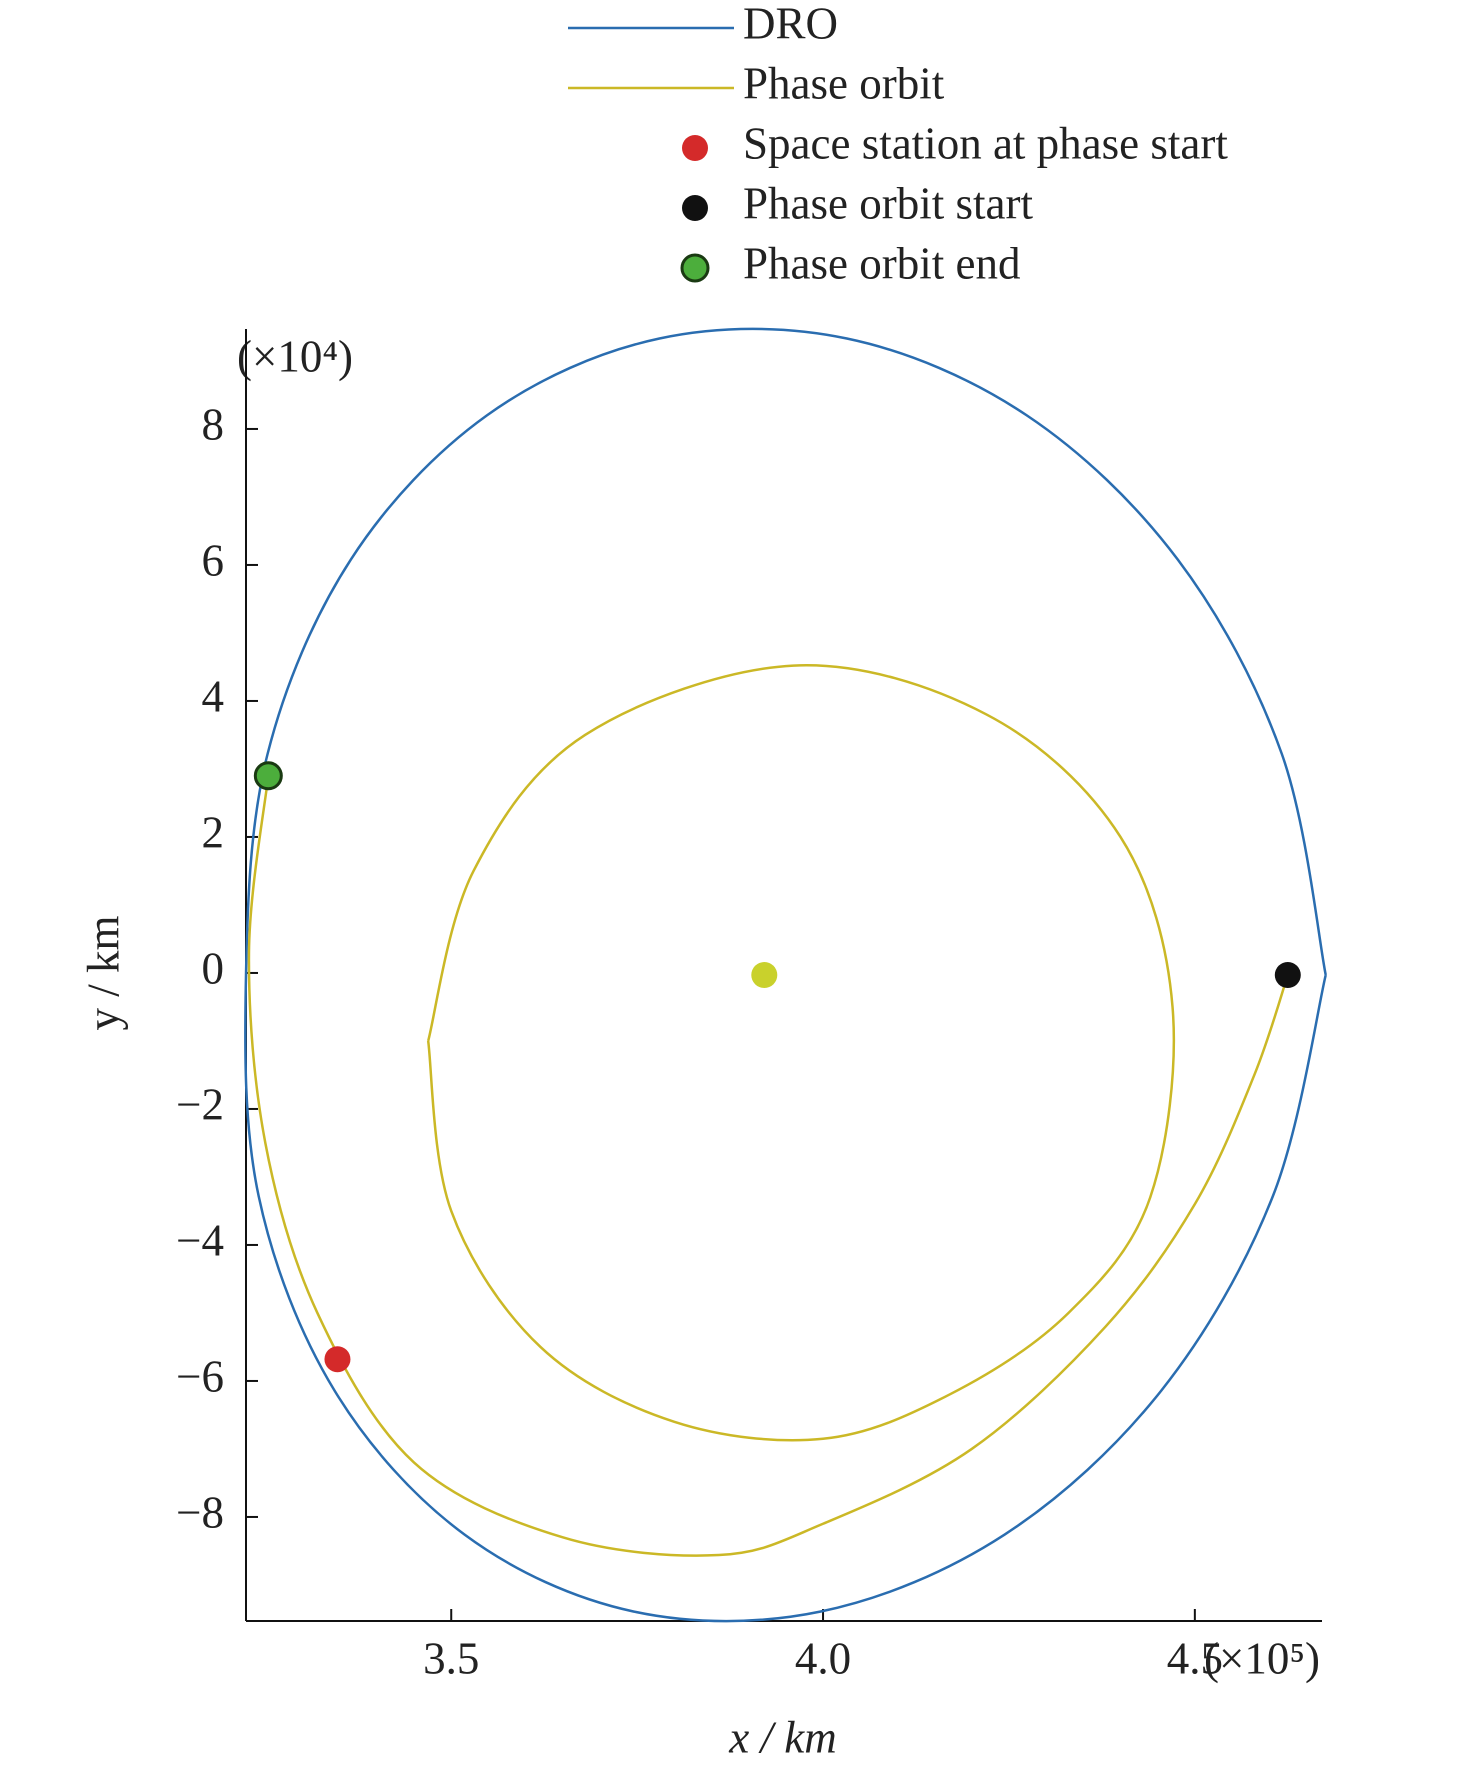 This screenshot has height=1792, width=1476. Describe the element at coordinates (200, 1376) in the screenshot. I see `y-tick-label: −6` at that location.